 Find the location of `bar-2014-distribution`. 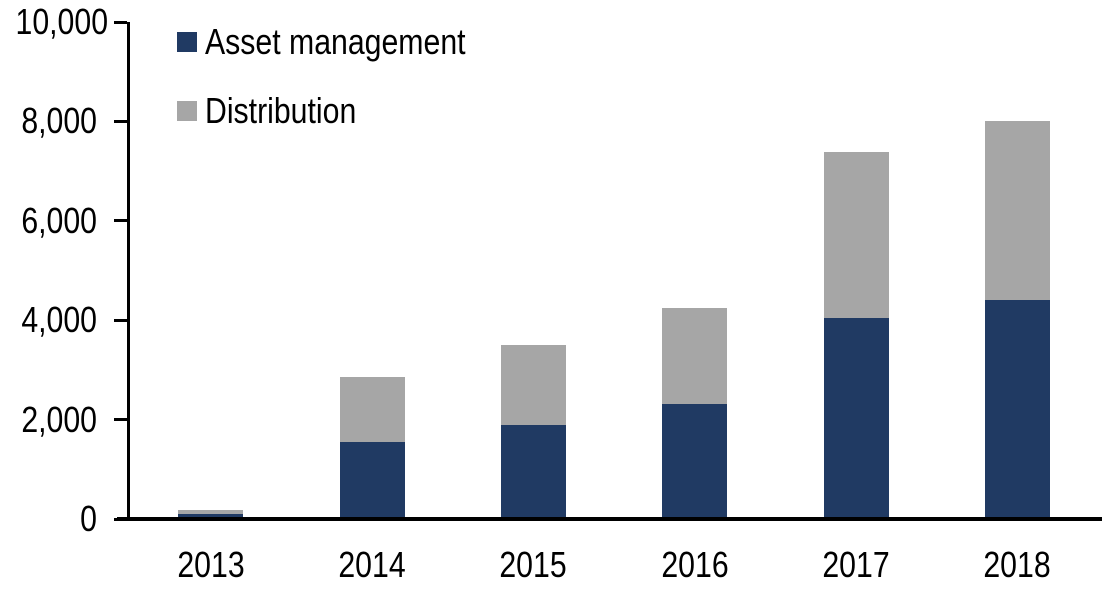

bar-2014-distribution is located at coordinates (372, 410).